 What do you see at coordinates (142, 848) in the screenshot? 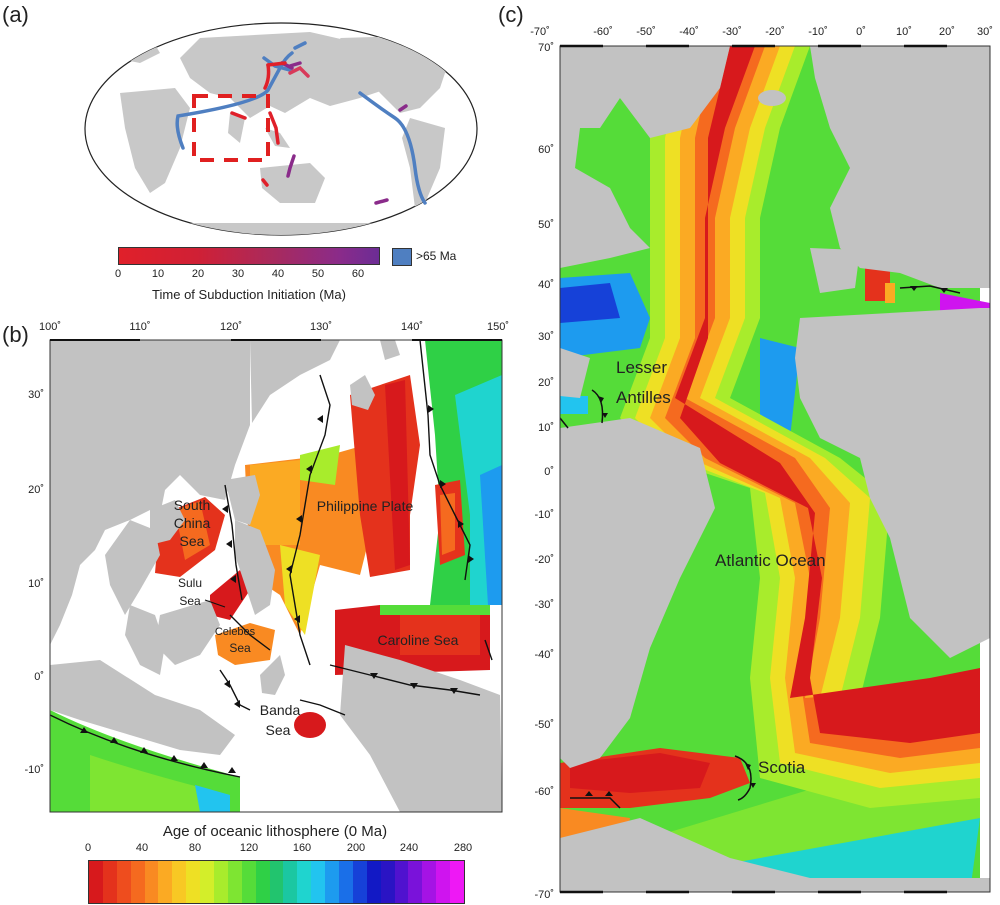
I see `age-tick-40: 40` at bounding box center [142, 848].